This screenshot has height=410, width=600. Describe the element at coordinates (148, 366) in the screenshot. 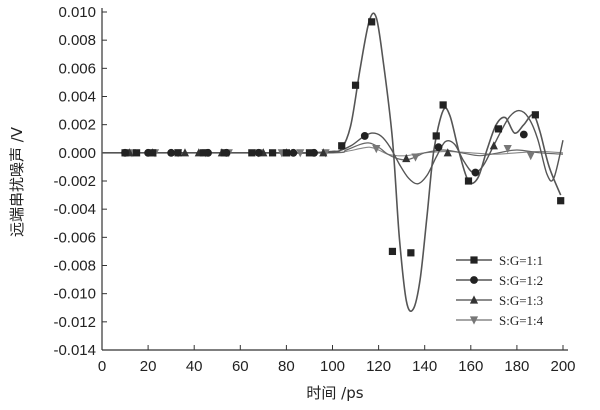

I see `x-tick-label: 20` at that location.